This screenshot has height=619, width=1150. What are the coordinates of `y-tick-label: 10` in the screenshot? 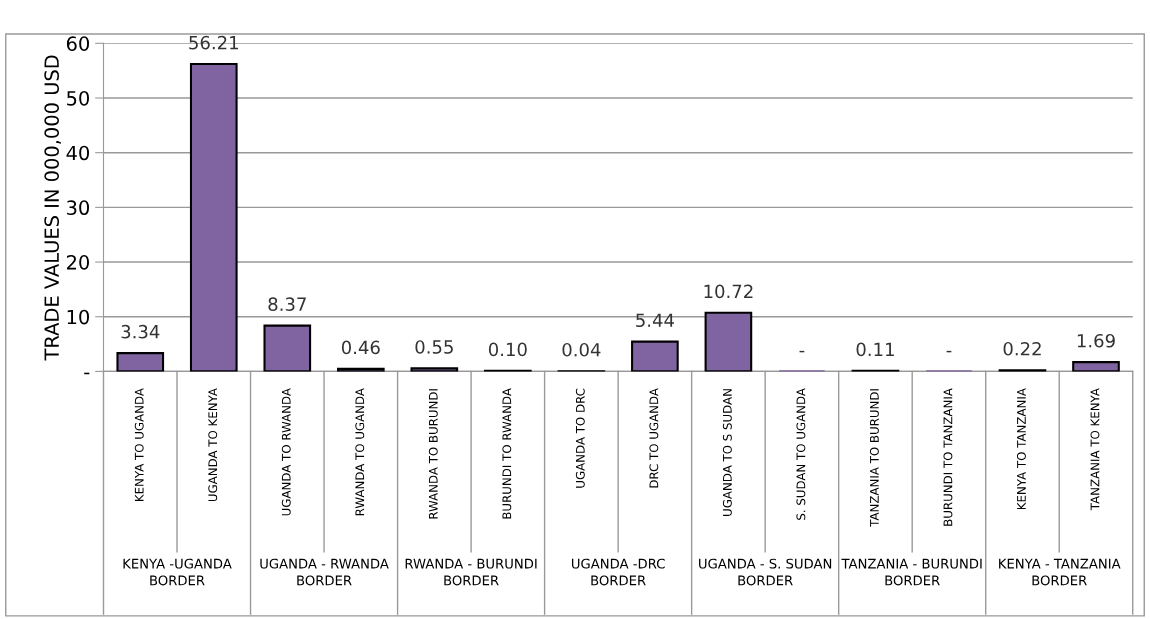 It's located at (78, 317).